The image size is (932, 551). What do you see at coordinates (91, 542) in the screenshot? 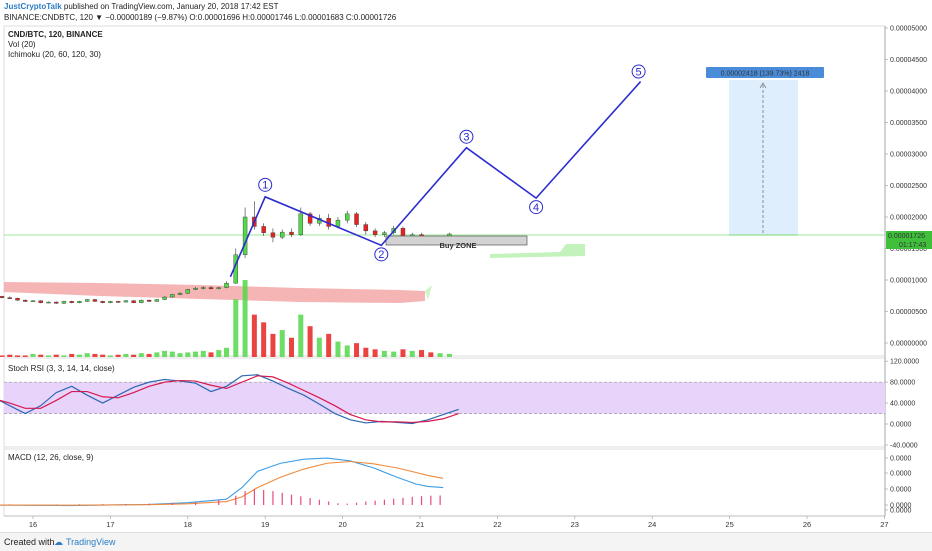
I see `footer-brand: TradingView` at bounding box center [91, 542].